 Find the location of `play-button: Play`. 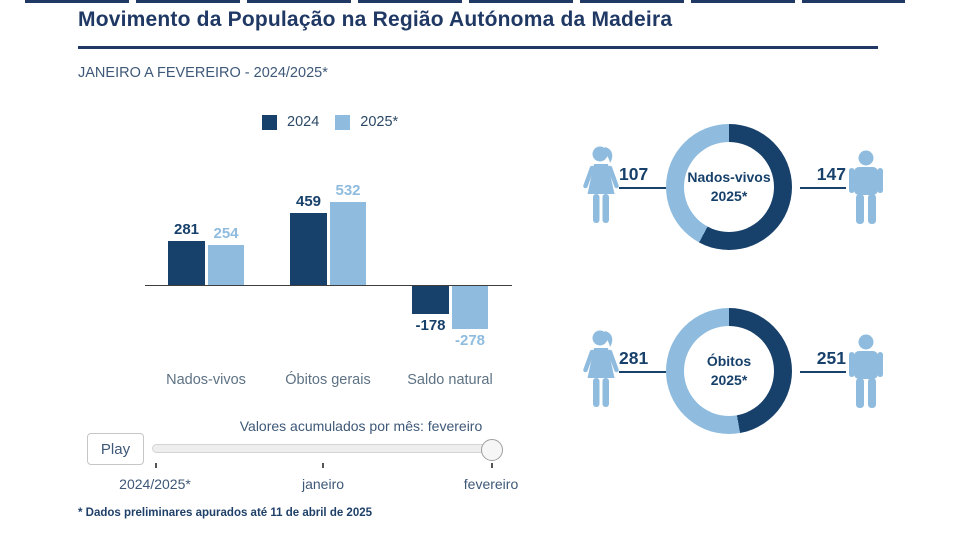

play-button: Play is located at coordinates (115, 449).